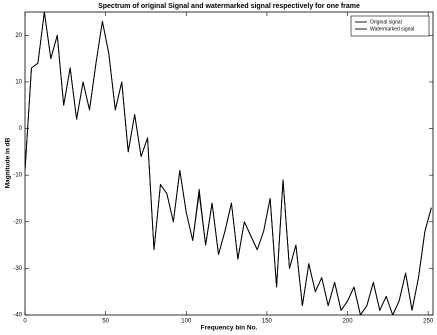 This screenshot has width=437, height=335. What do you see at coordinates (17, 269) in the screenshot?
I see `y-tick-label: -30` at bounding box center [17, 269].